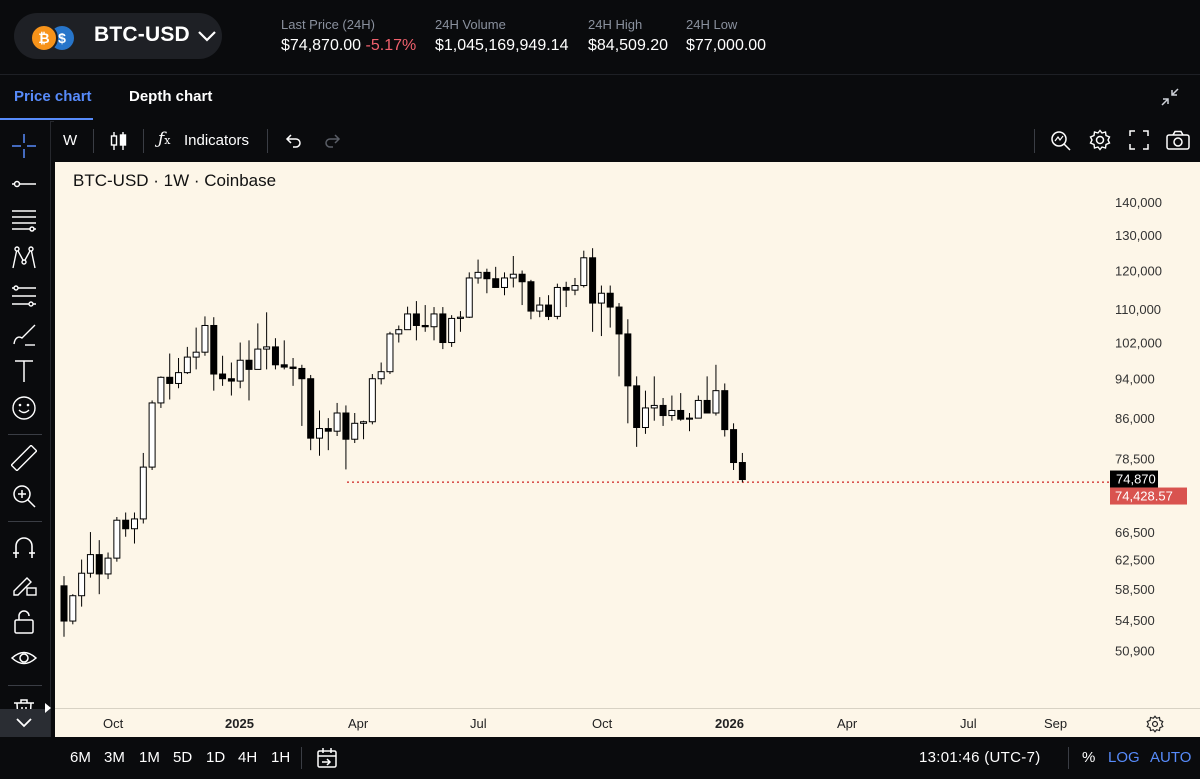 The image size is (1200, 779). What do you see at coordinates (24, 496) in the screenshot?
I see `zoom-in-icon` at bounding box center [24, 496].